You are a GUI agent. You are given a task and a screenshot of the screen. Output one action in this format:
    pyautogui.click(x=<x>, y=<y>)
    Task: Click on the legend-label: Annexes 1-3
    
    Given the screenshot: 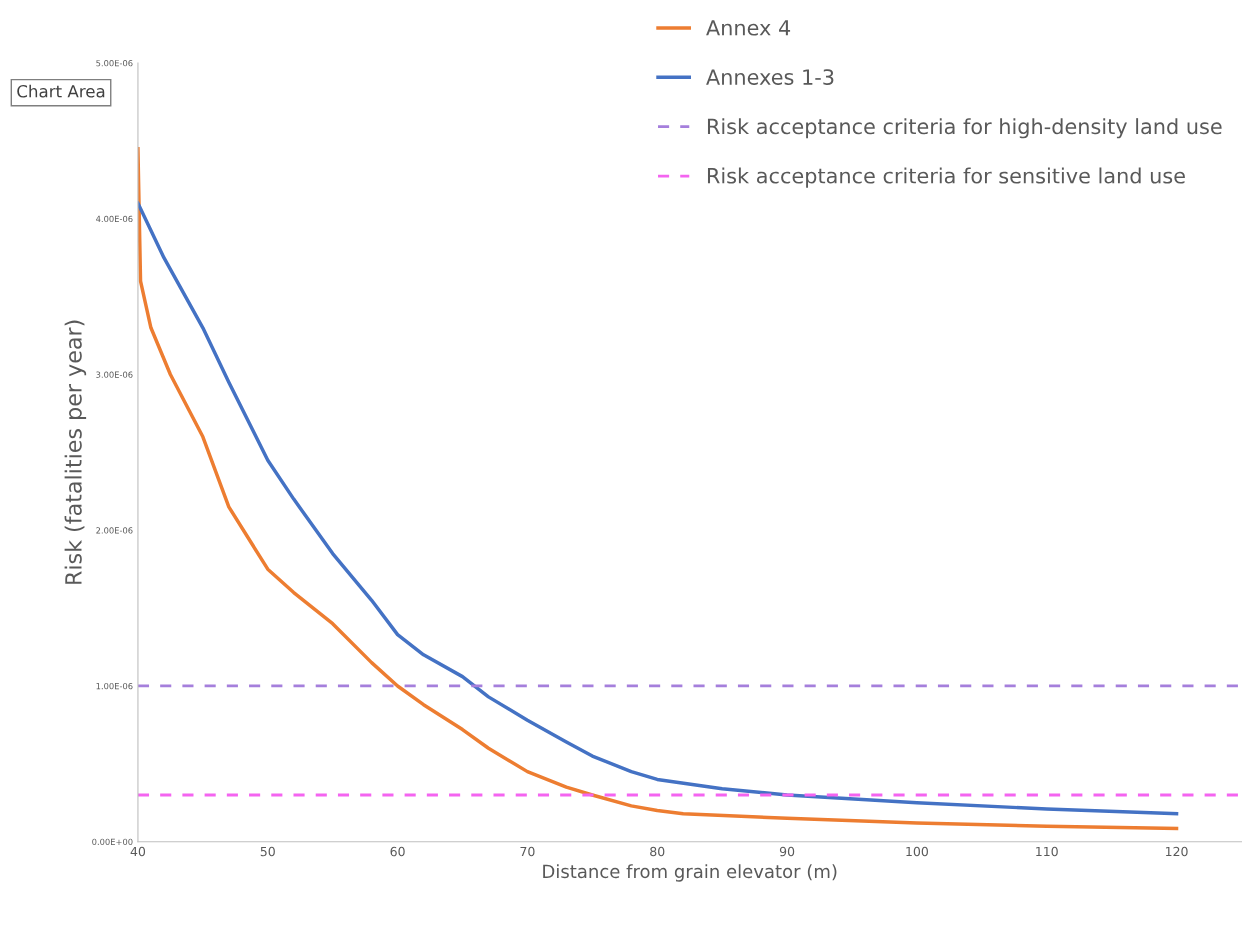 What is the action you would take?
    pyautogui.click(x=770, y=77)
    